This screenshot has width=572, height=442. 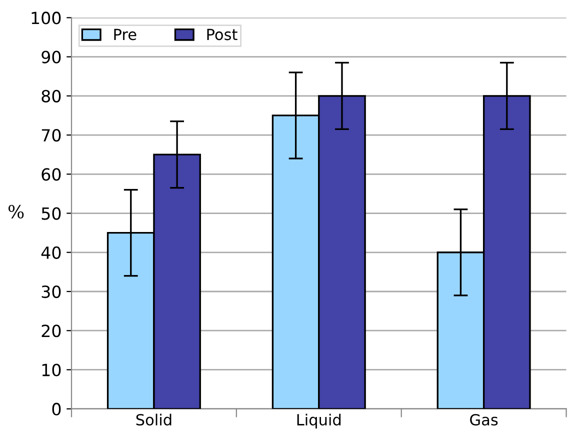 I want to click on y-tick-label: 70, so click(x=51, y=135).